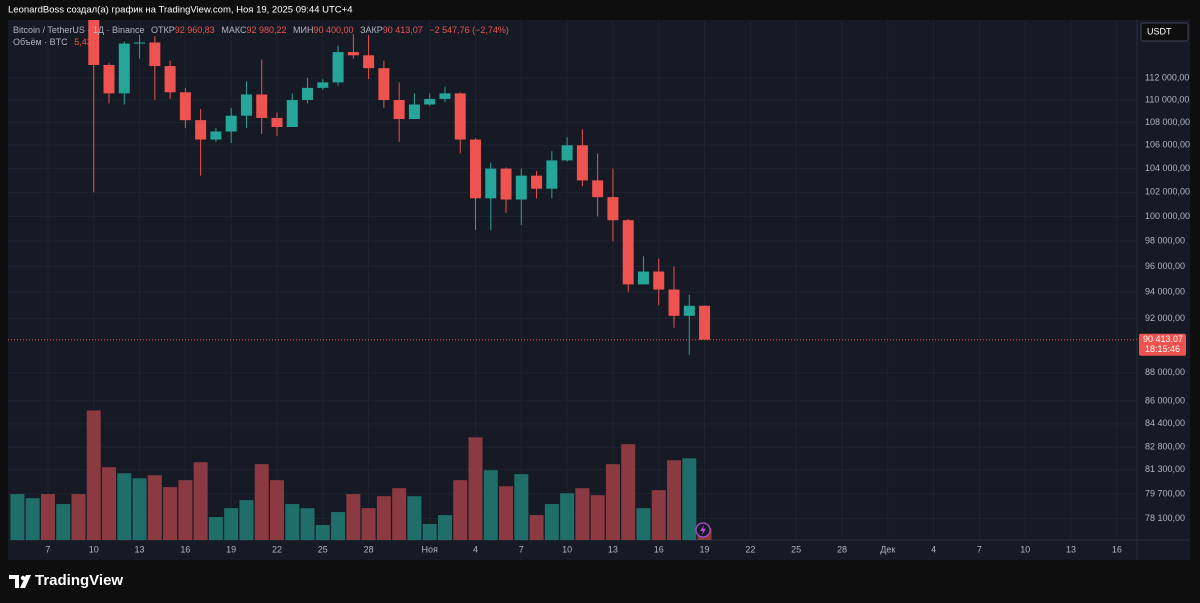 The image size is (1200, 603). I want to click on close-label: ЗАКР, so click(371, 30).